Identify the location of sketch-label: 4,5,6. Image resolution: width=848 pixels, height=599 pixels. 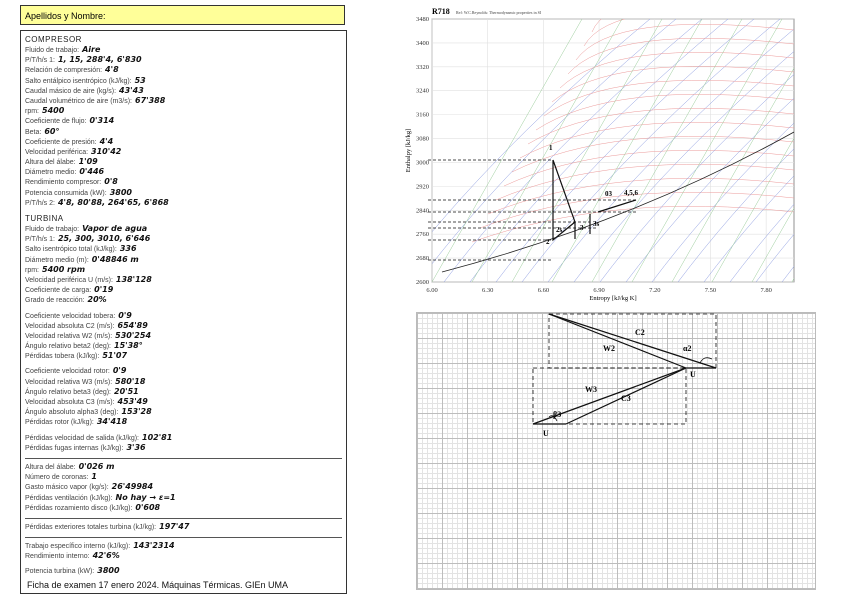
(631, 193).